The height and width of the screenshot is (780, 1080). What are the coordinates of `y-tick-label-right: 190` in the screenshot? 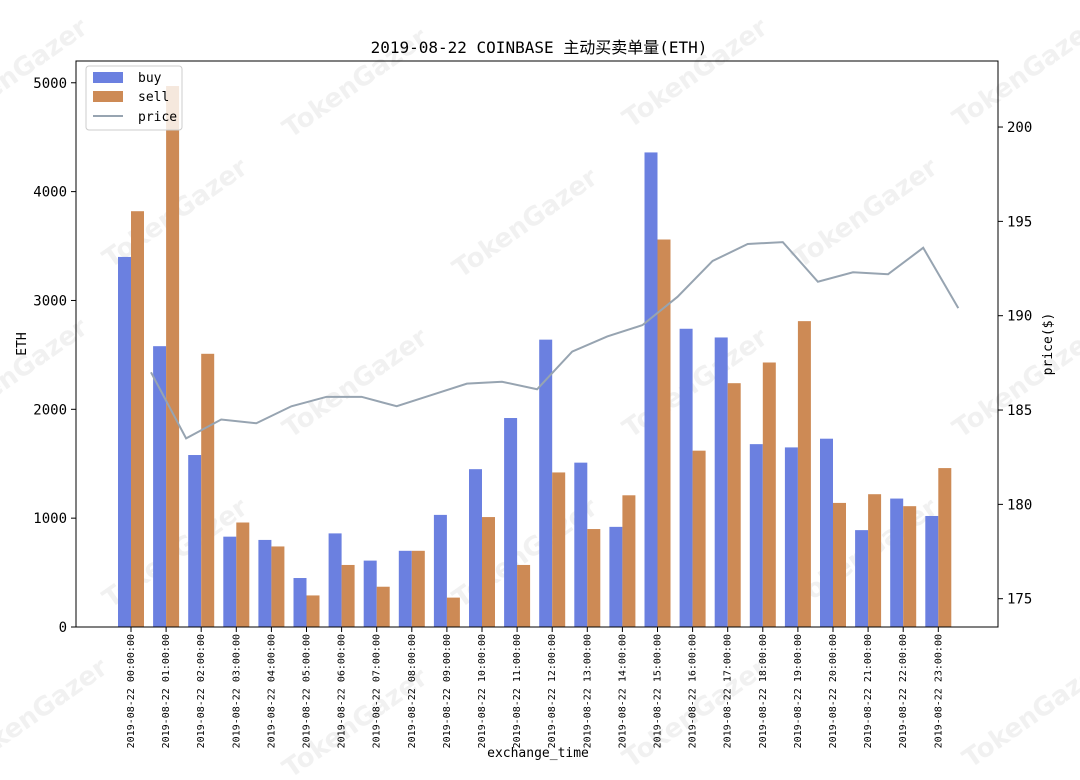 It's located at (1019, 317).